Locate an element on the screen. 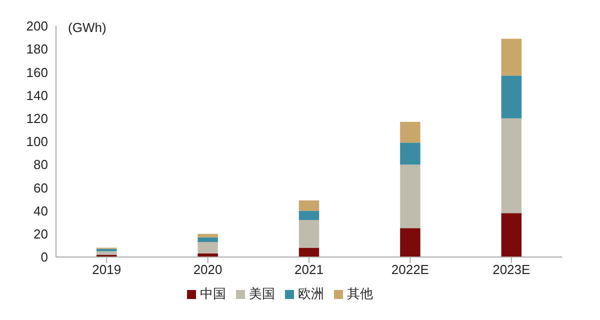  legend-label: 其他 is located at coordinates (360, 293).